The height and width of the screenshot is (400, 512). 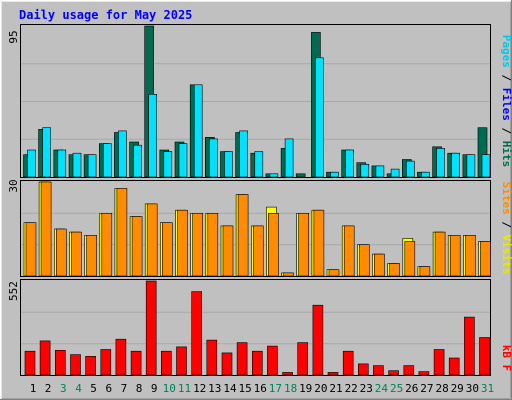 I want to click on x-tick-label: 15, so click(x=244, y=388).